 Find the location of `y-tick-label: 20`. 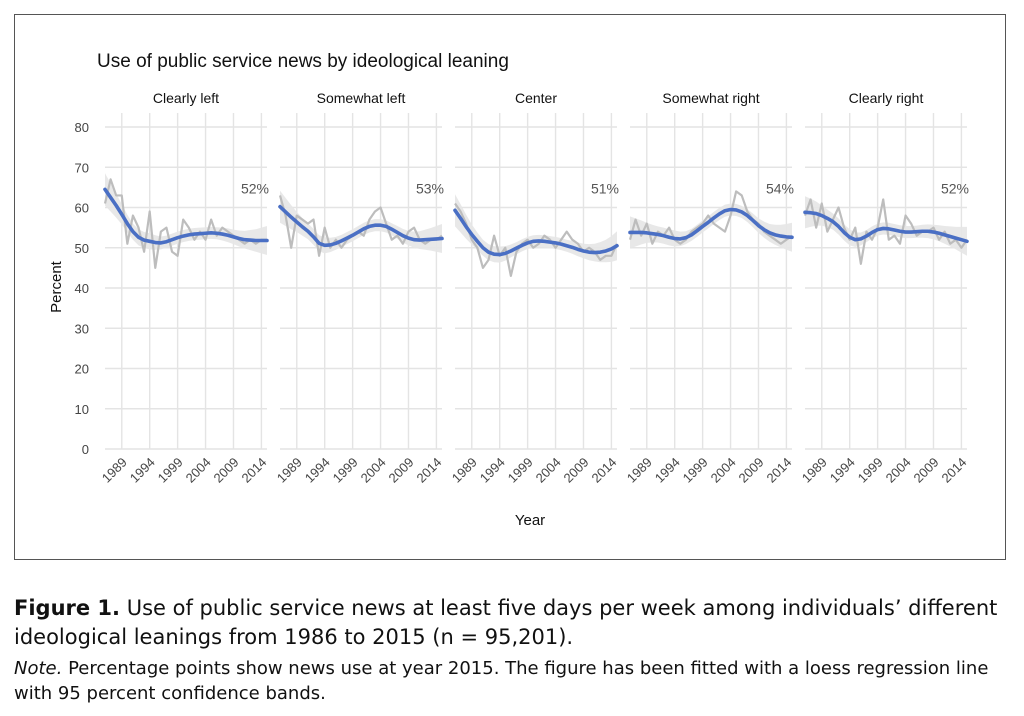

y-tick-label: 20 is located at coordinates (82, 369).